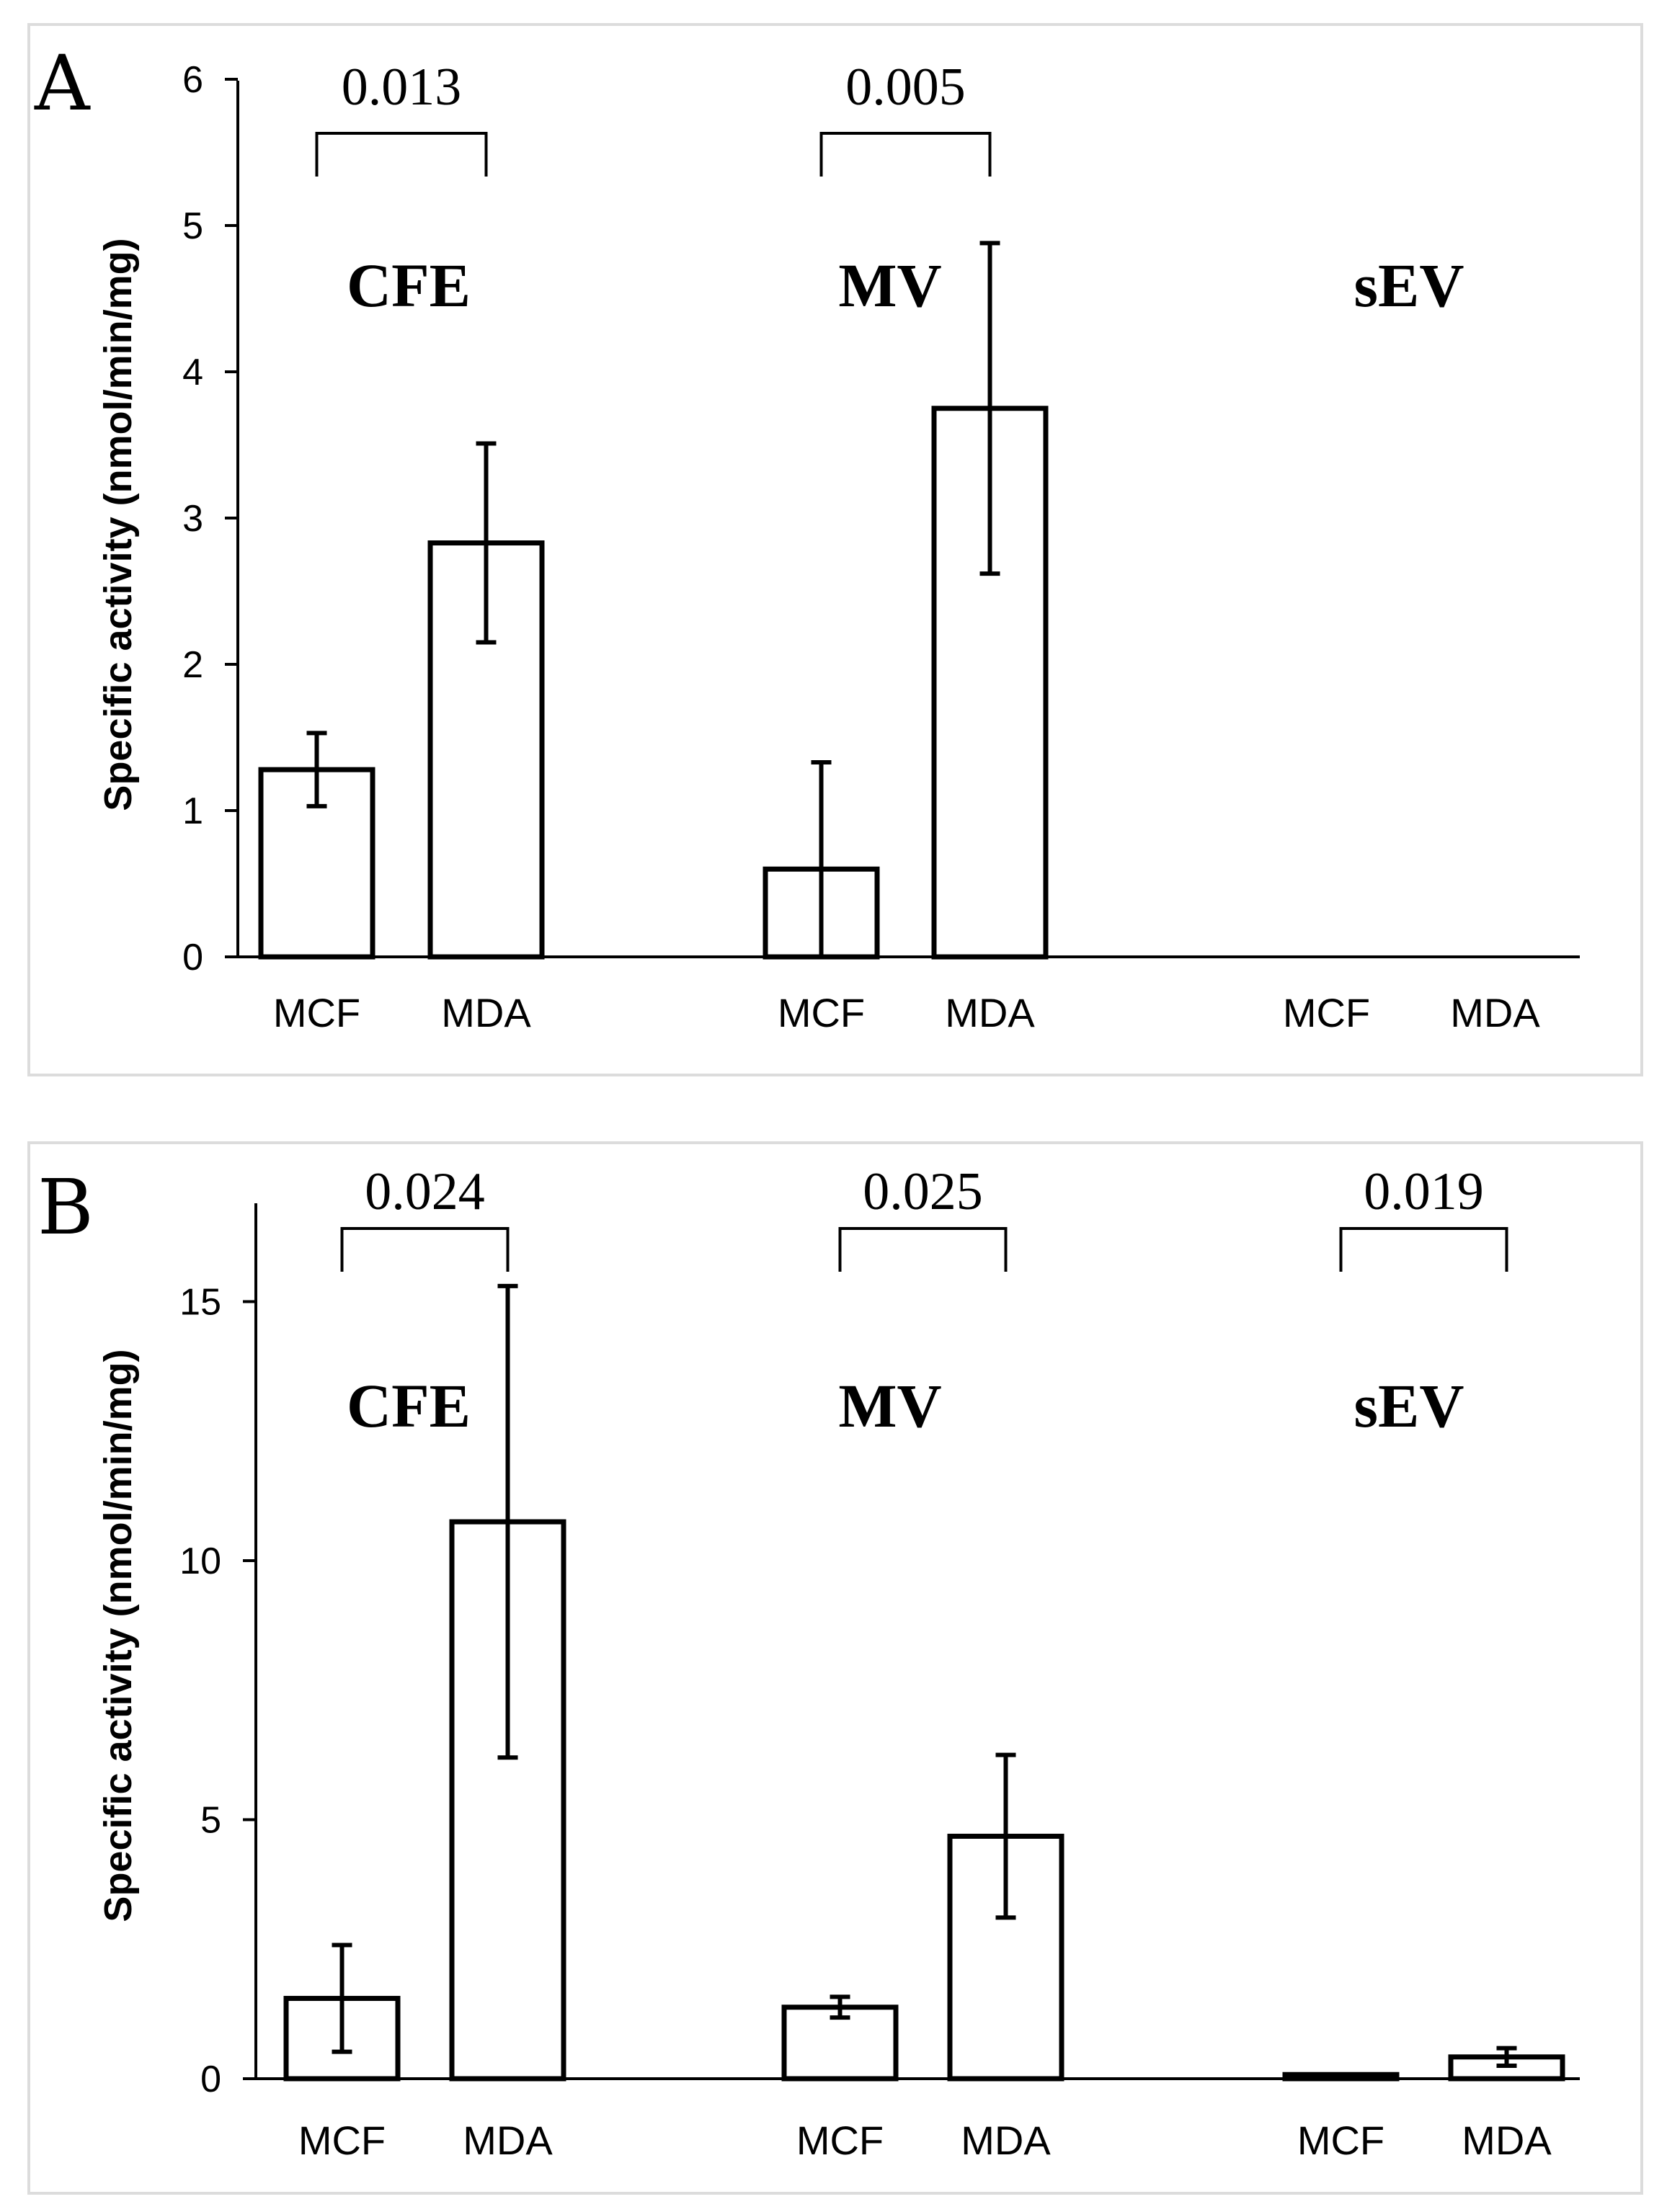  What do you see at coordinates (192, 811) in the screenshot?
I see `y-tick-label: 1` at bounding box center [192, 811].